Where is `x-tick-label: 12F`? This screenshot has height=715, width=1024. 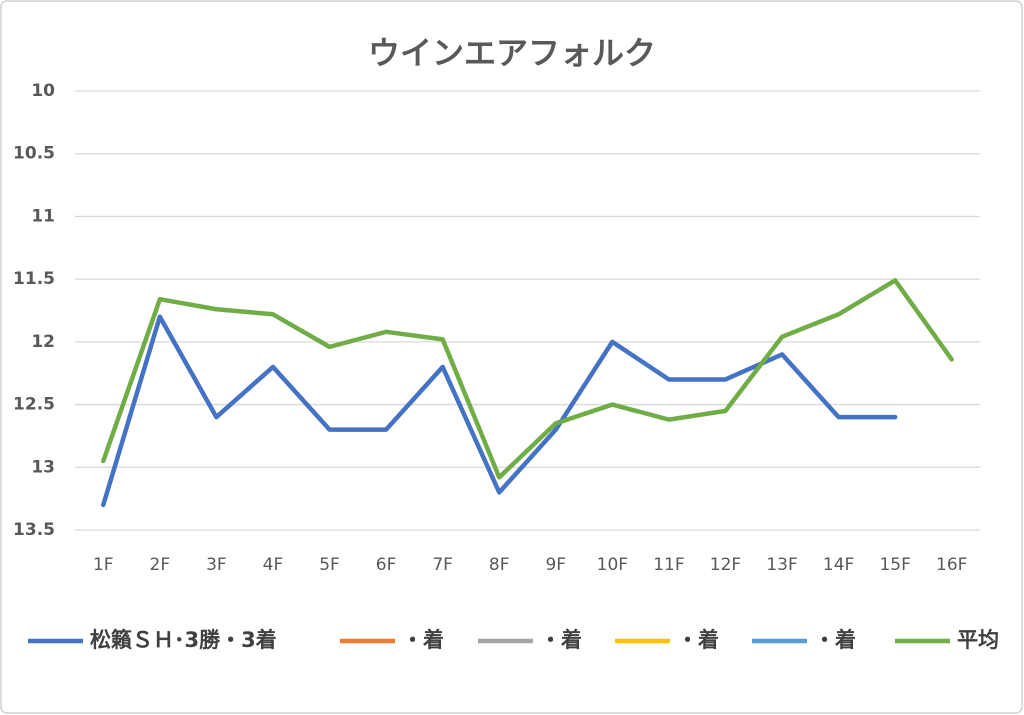
x-tick-label: 12F is located at coordinates (725, 565).